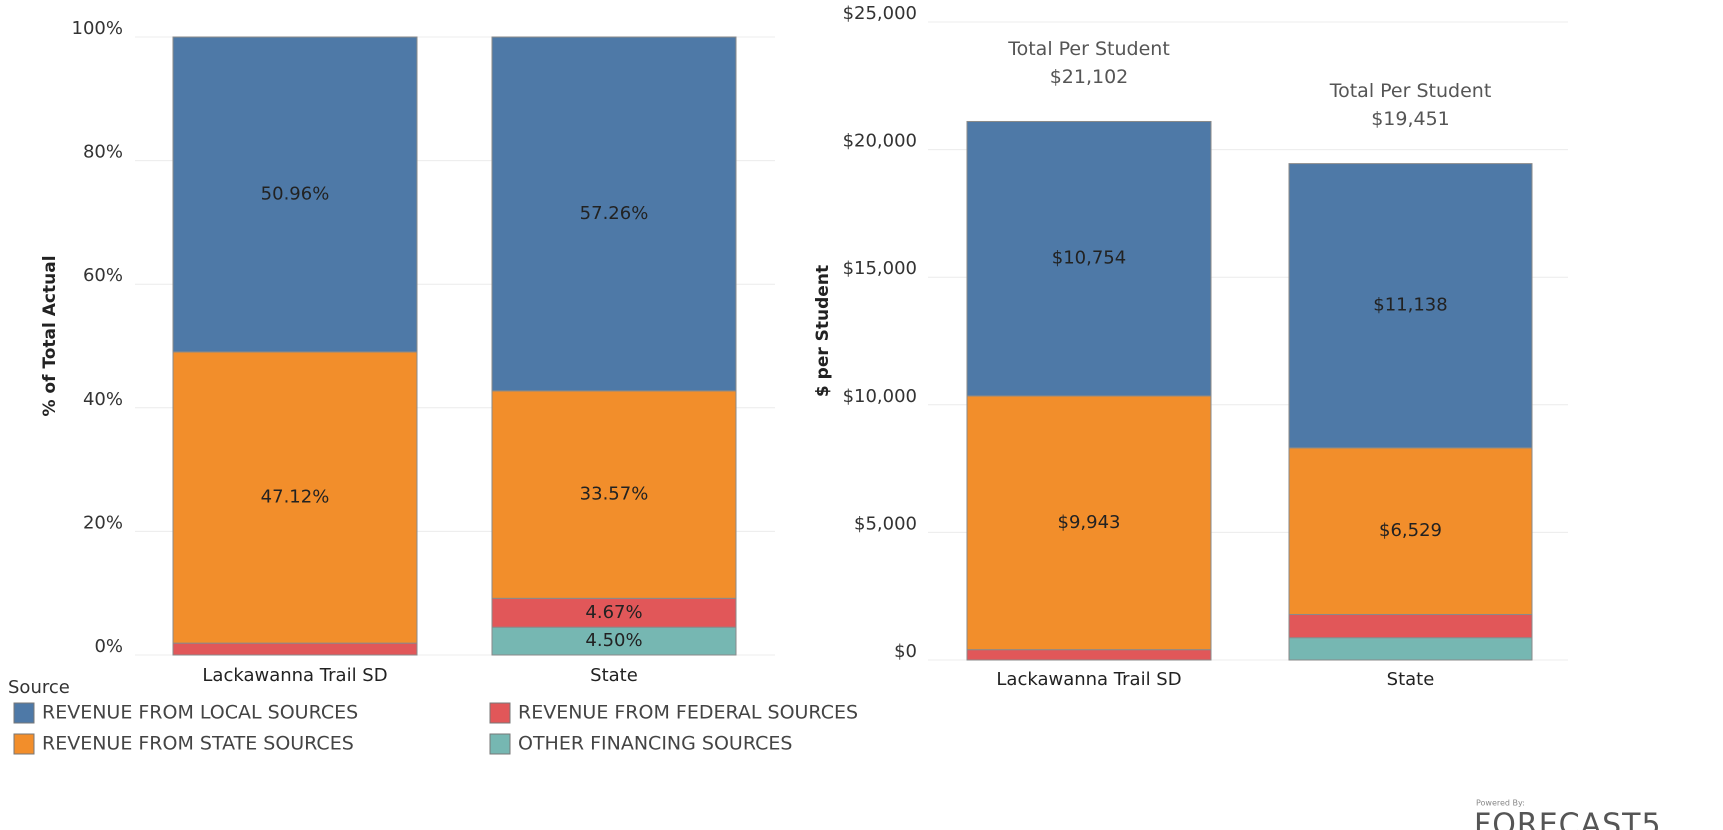 This screenshot has height=830, width=1723. What do you see at coordinates (39, 687) in the screenshot?
I see `legend-title: Source` at bounding box center [39, 687].